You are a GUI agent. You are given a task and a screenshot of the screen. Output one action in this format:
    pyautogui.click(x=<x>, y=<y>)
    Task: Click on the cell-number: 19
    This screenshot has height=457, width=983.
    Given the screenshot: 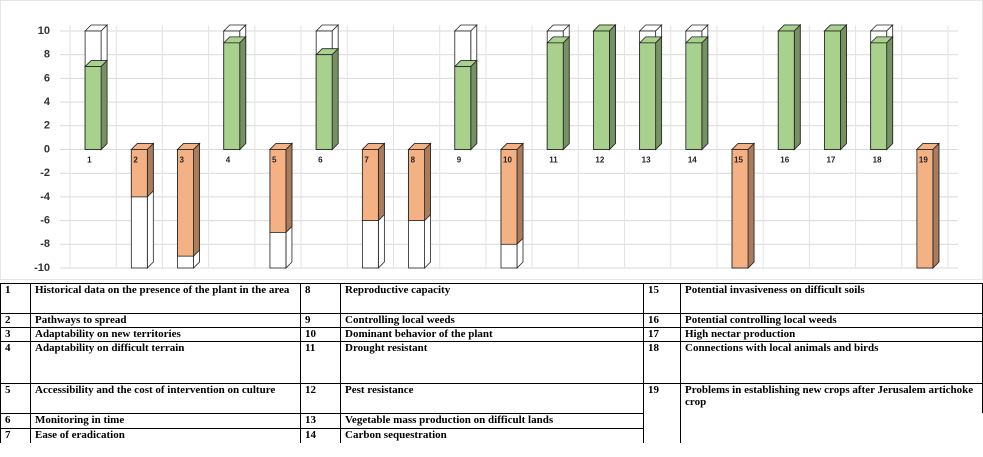 What is the action you would take?
    pyautogui.click(x=661, y=413)
    